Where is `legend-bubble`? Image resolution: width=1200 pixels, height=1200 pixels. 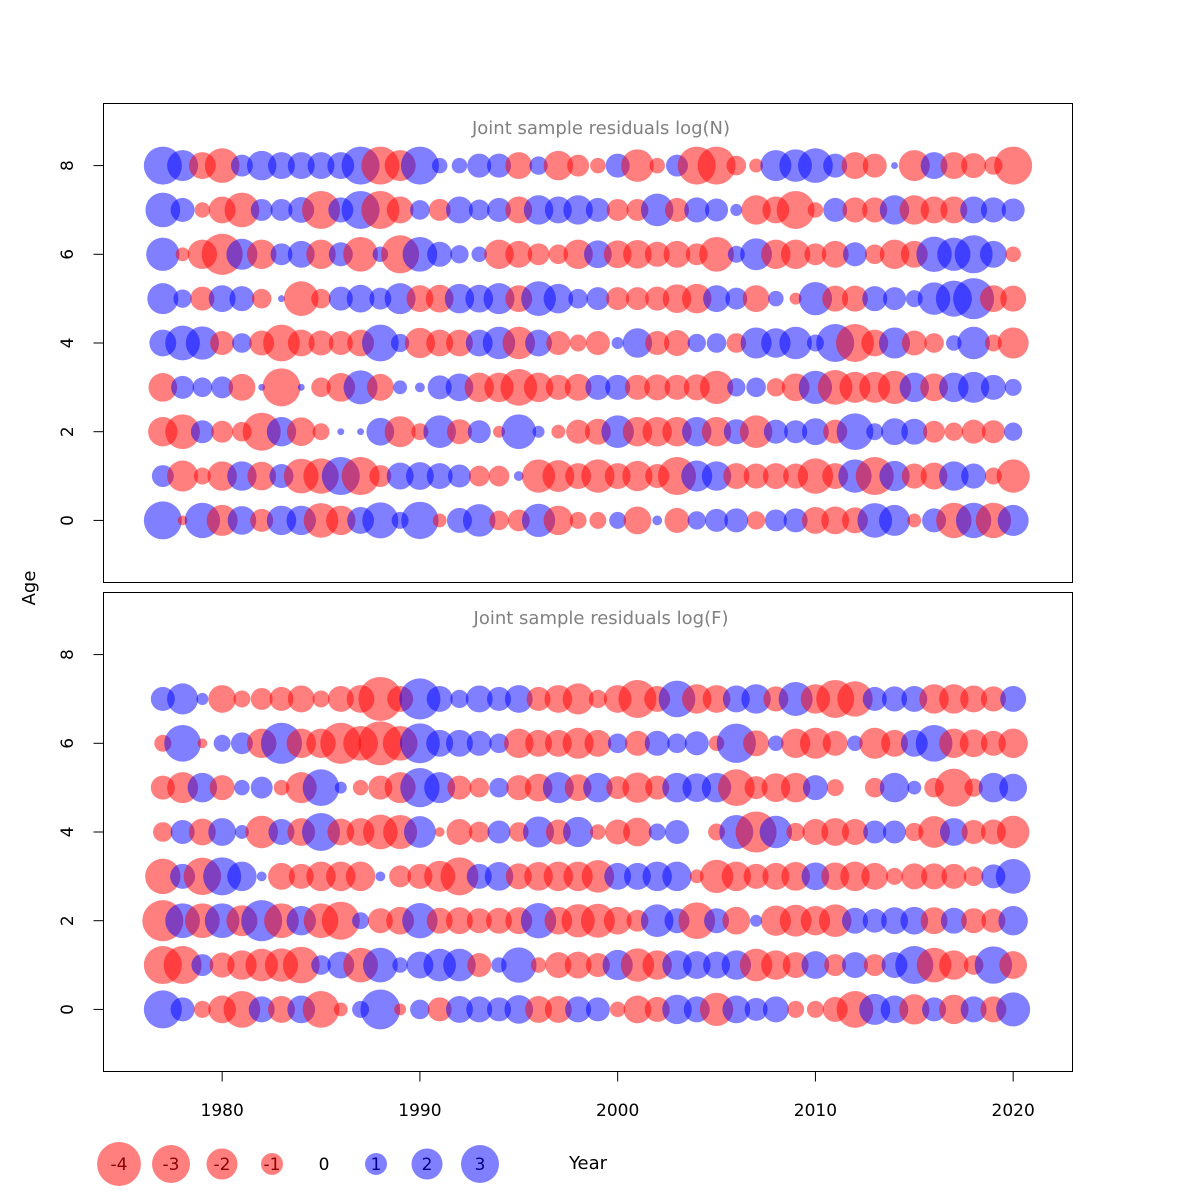
legend-bubble is located at coordinates (272, 1164).